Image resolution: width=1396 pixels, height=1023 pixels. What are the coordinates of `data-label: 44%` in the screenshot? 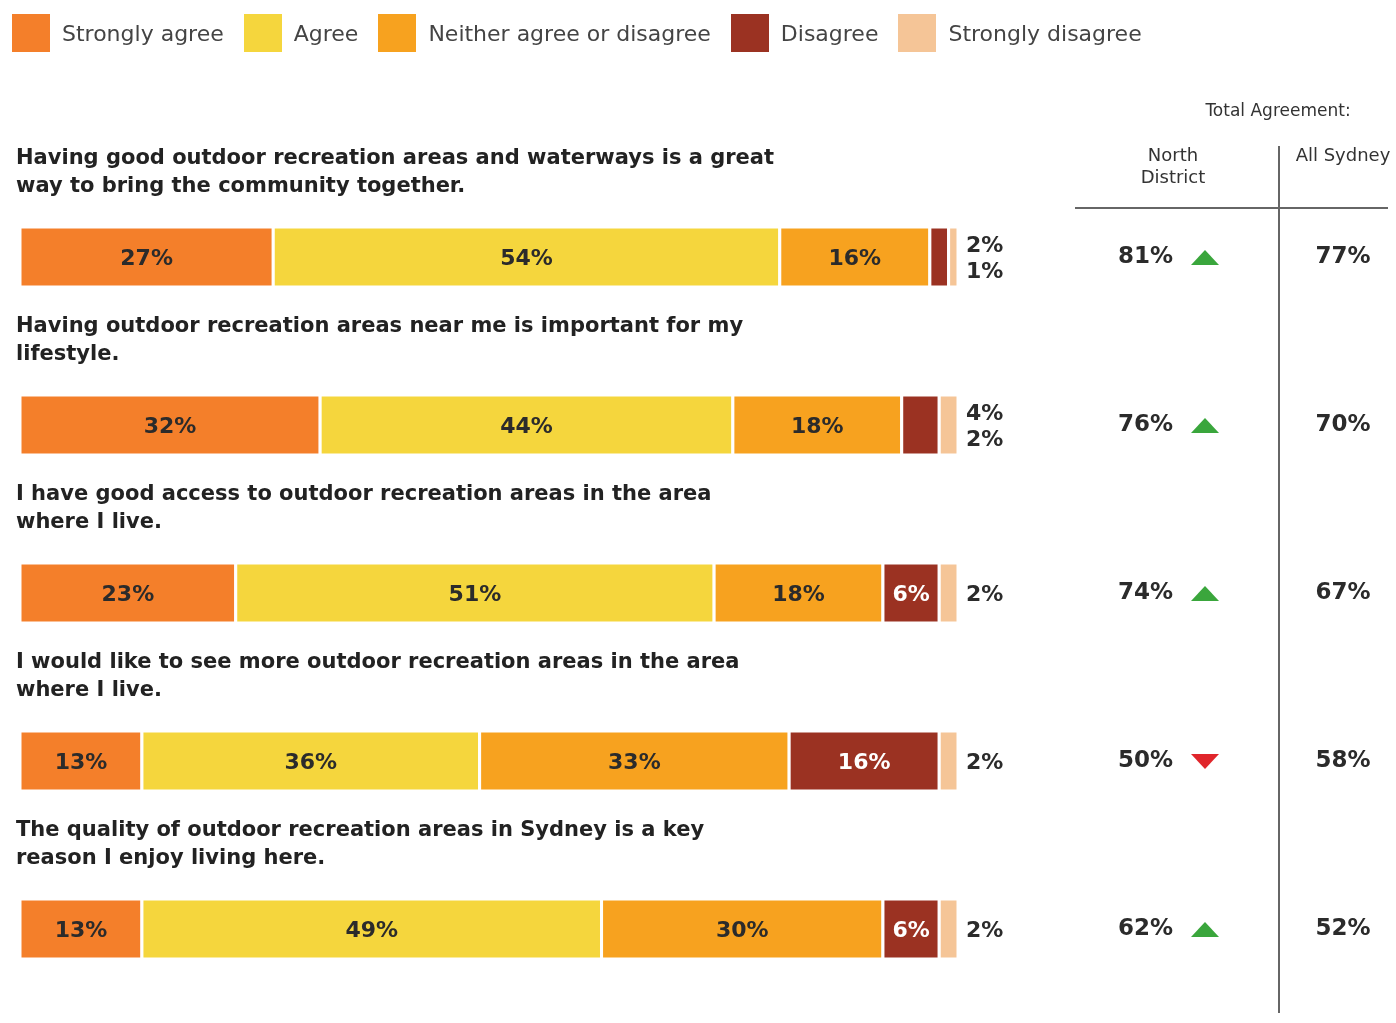 It's located at (526, 425).